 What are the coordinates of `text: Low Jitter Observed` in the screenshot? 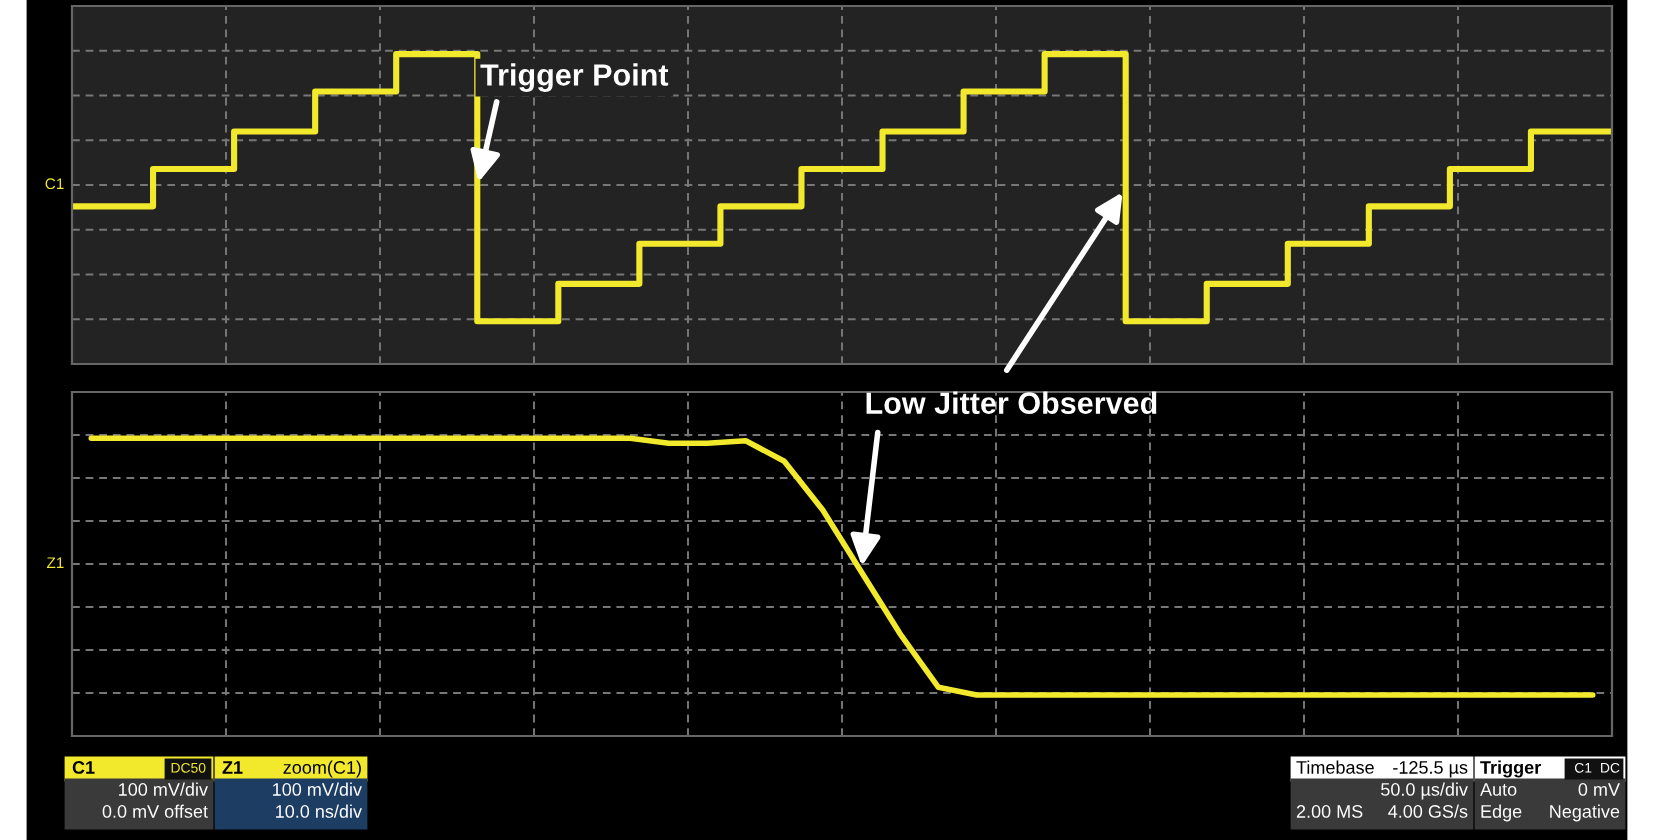 It's located at (1011, 402).